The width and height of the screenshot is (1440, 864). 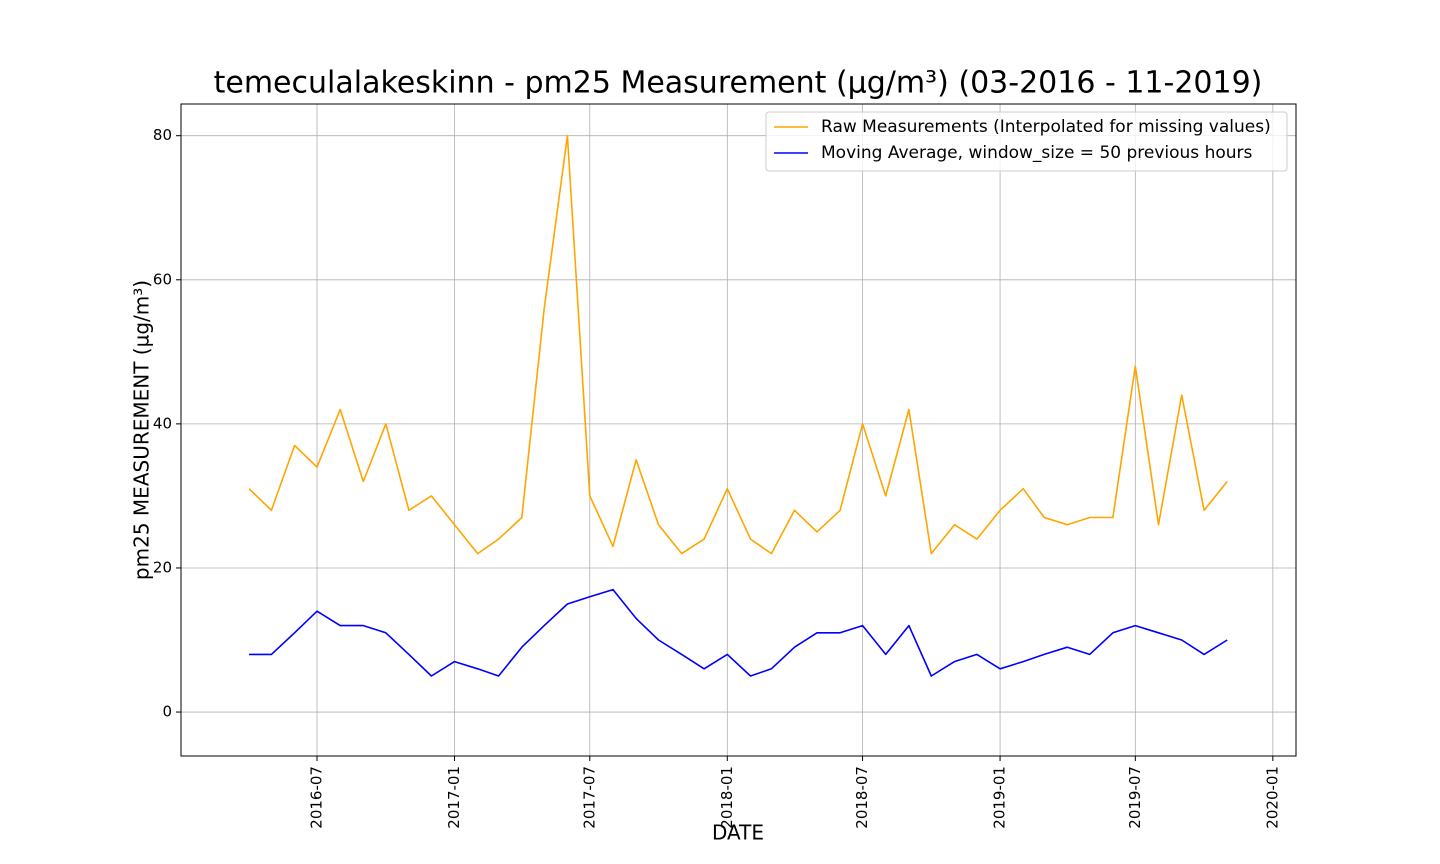 I want to click on x-tick-label: 2019-07, so click(x=1135, y=797).